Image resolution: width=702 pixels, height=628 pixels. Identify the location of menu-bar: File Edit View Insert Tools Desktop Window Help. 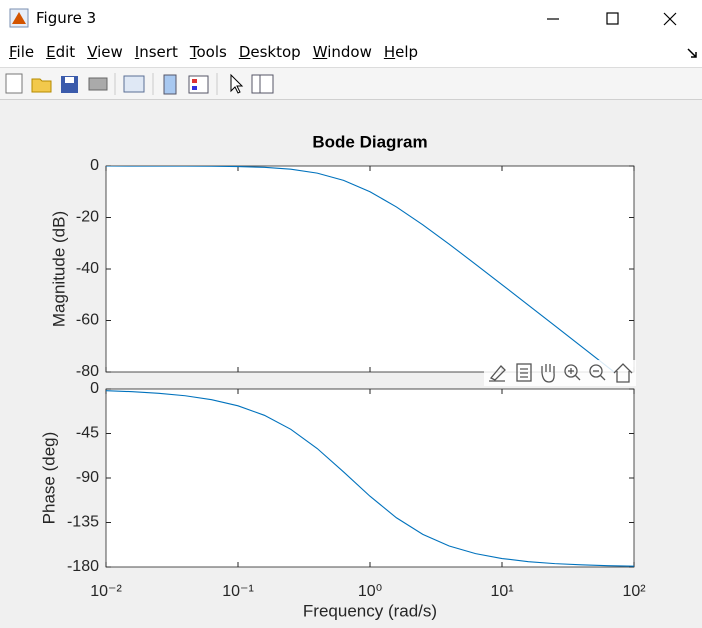
(351, 52).